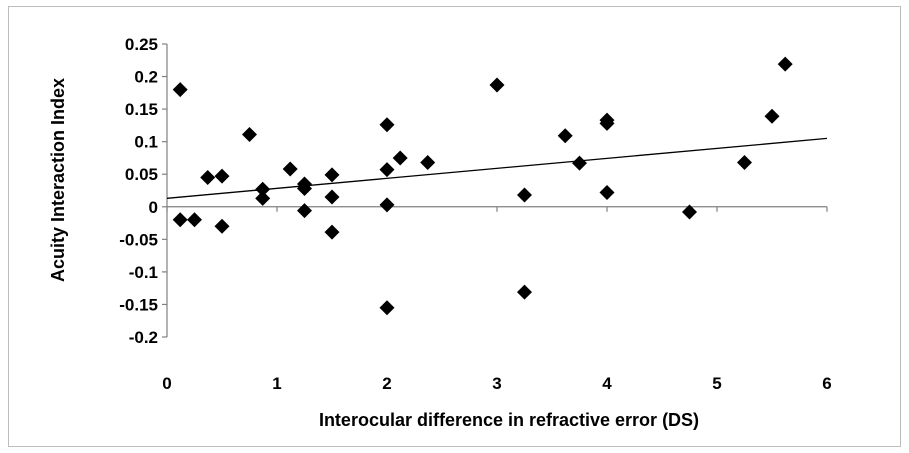 The width and height of the screenshot is (909, 453). Describe the element at coordinates (496, 383) in the screenshot. I see `x-tick-label: 3` at that location.